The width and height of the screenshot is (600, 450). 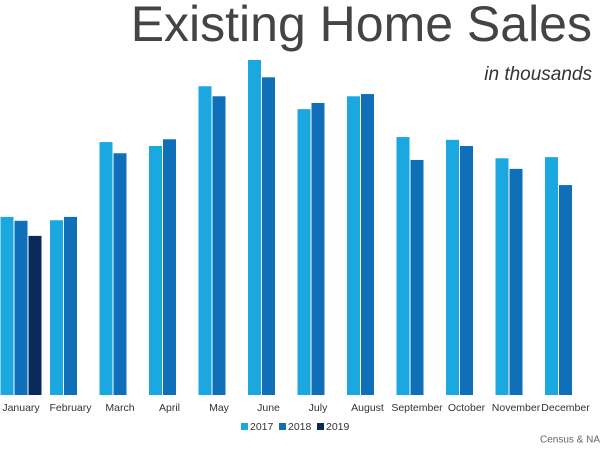 What do you see at coordinates (219, 408) in the screenshot?
I see `x-tick-label: May` at bounding box center [219, 408].